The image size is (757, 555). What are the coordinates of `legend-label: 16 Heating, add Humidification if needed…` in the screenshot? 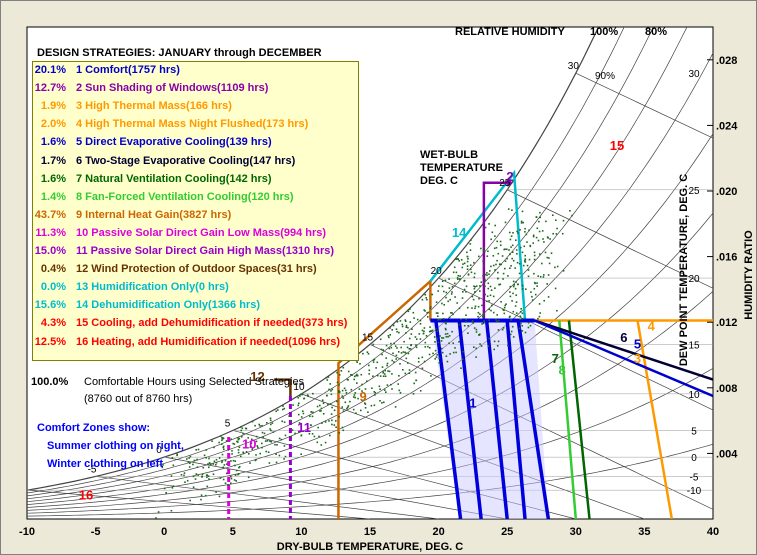 It's located at (208, 341).